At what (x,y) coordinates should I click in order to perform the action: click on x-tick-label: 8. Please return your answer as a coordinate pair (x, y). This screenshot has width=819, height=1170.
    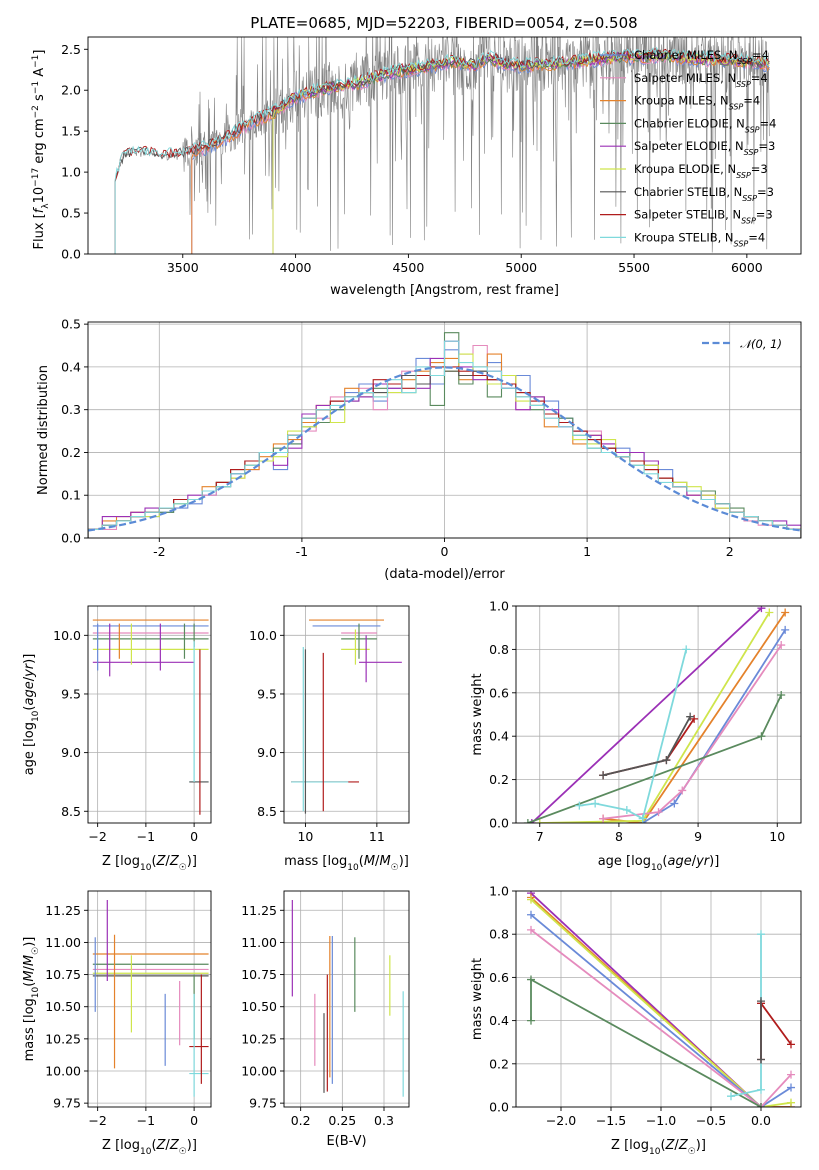
    Looking at the image, I should click on (619, 836).